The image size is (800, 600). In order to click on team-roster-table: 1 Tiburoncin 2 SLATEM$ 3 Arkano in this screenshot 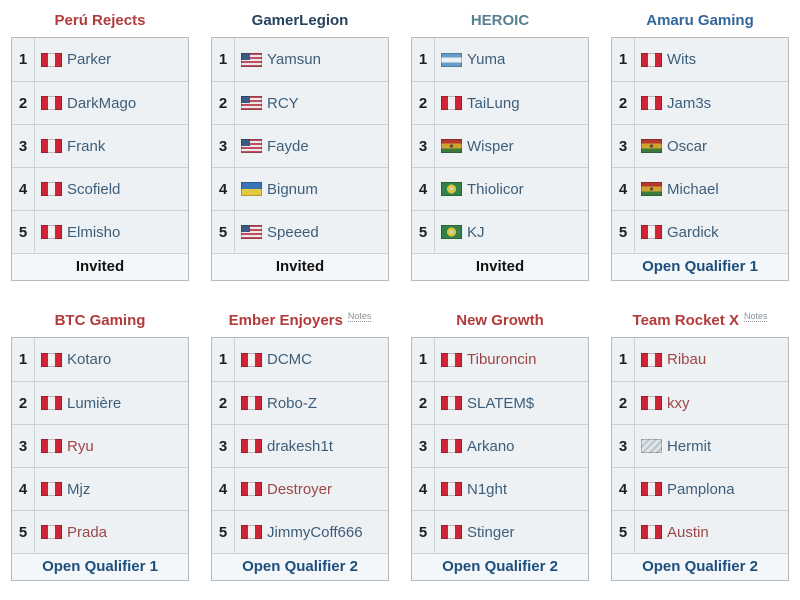, I will do `click(500, 459)`.